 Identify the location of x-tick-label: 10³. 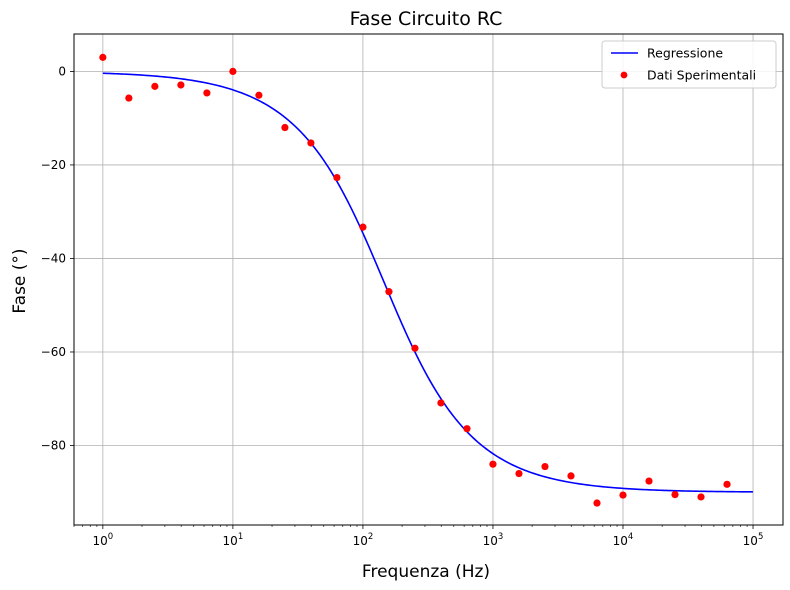
(493, 540).